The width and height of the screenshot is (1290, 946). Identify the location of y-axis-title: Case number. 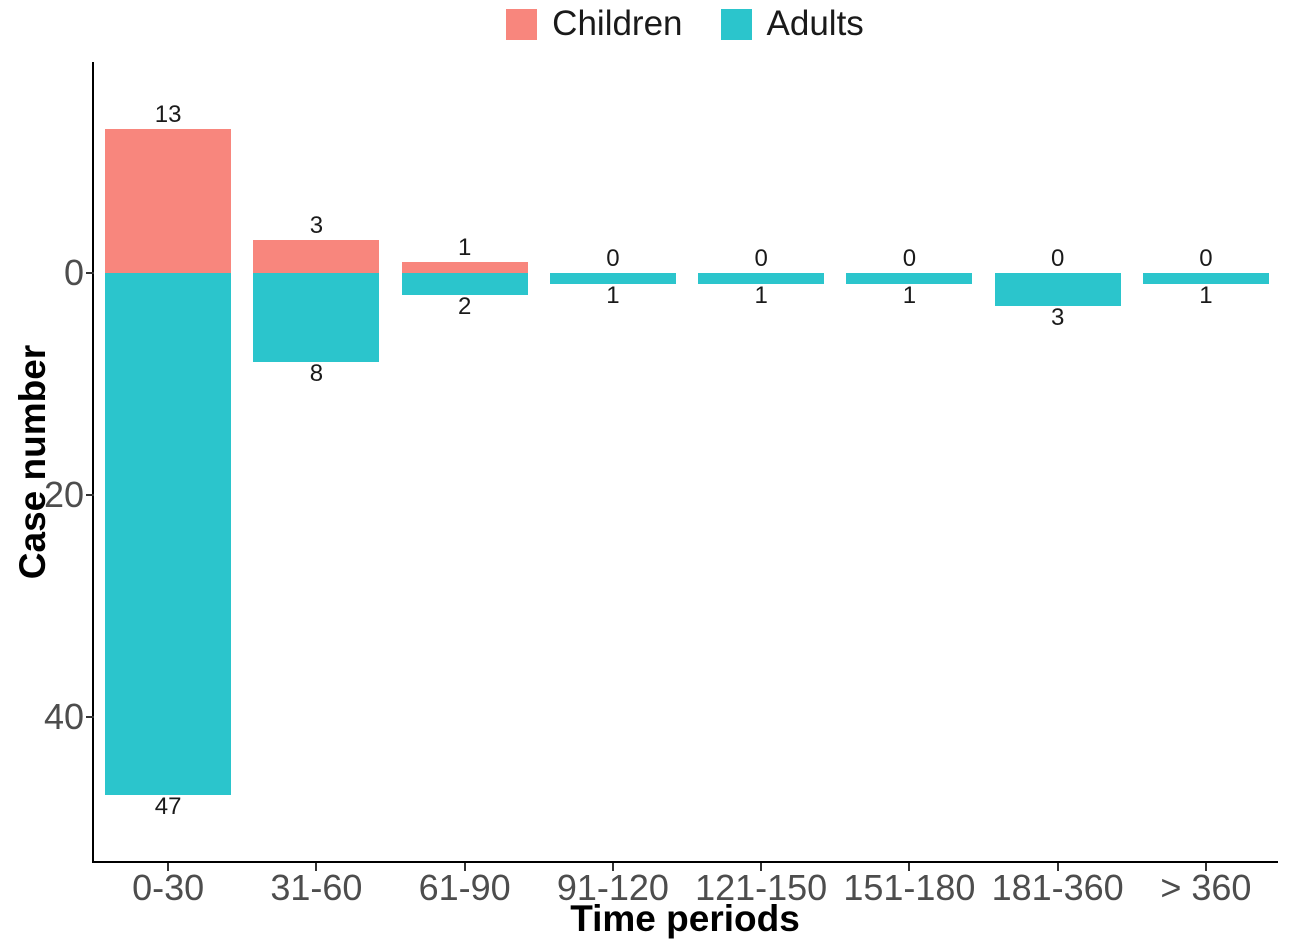
(32, 462).